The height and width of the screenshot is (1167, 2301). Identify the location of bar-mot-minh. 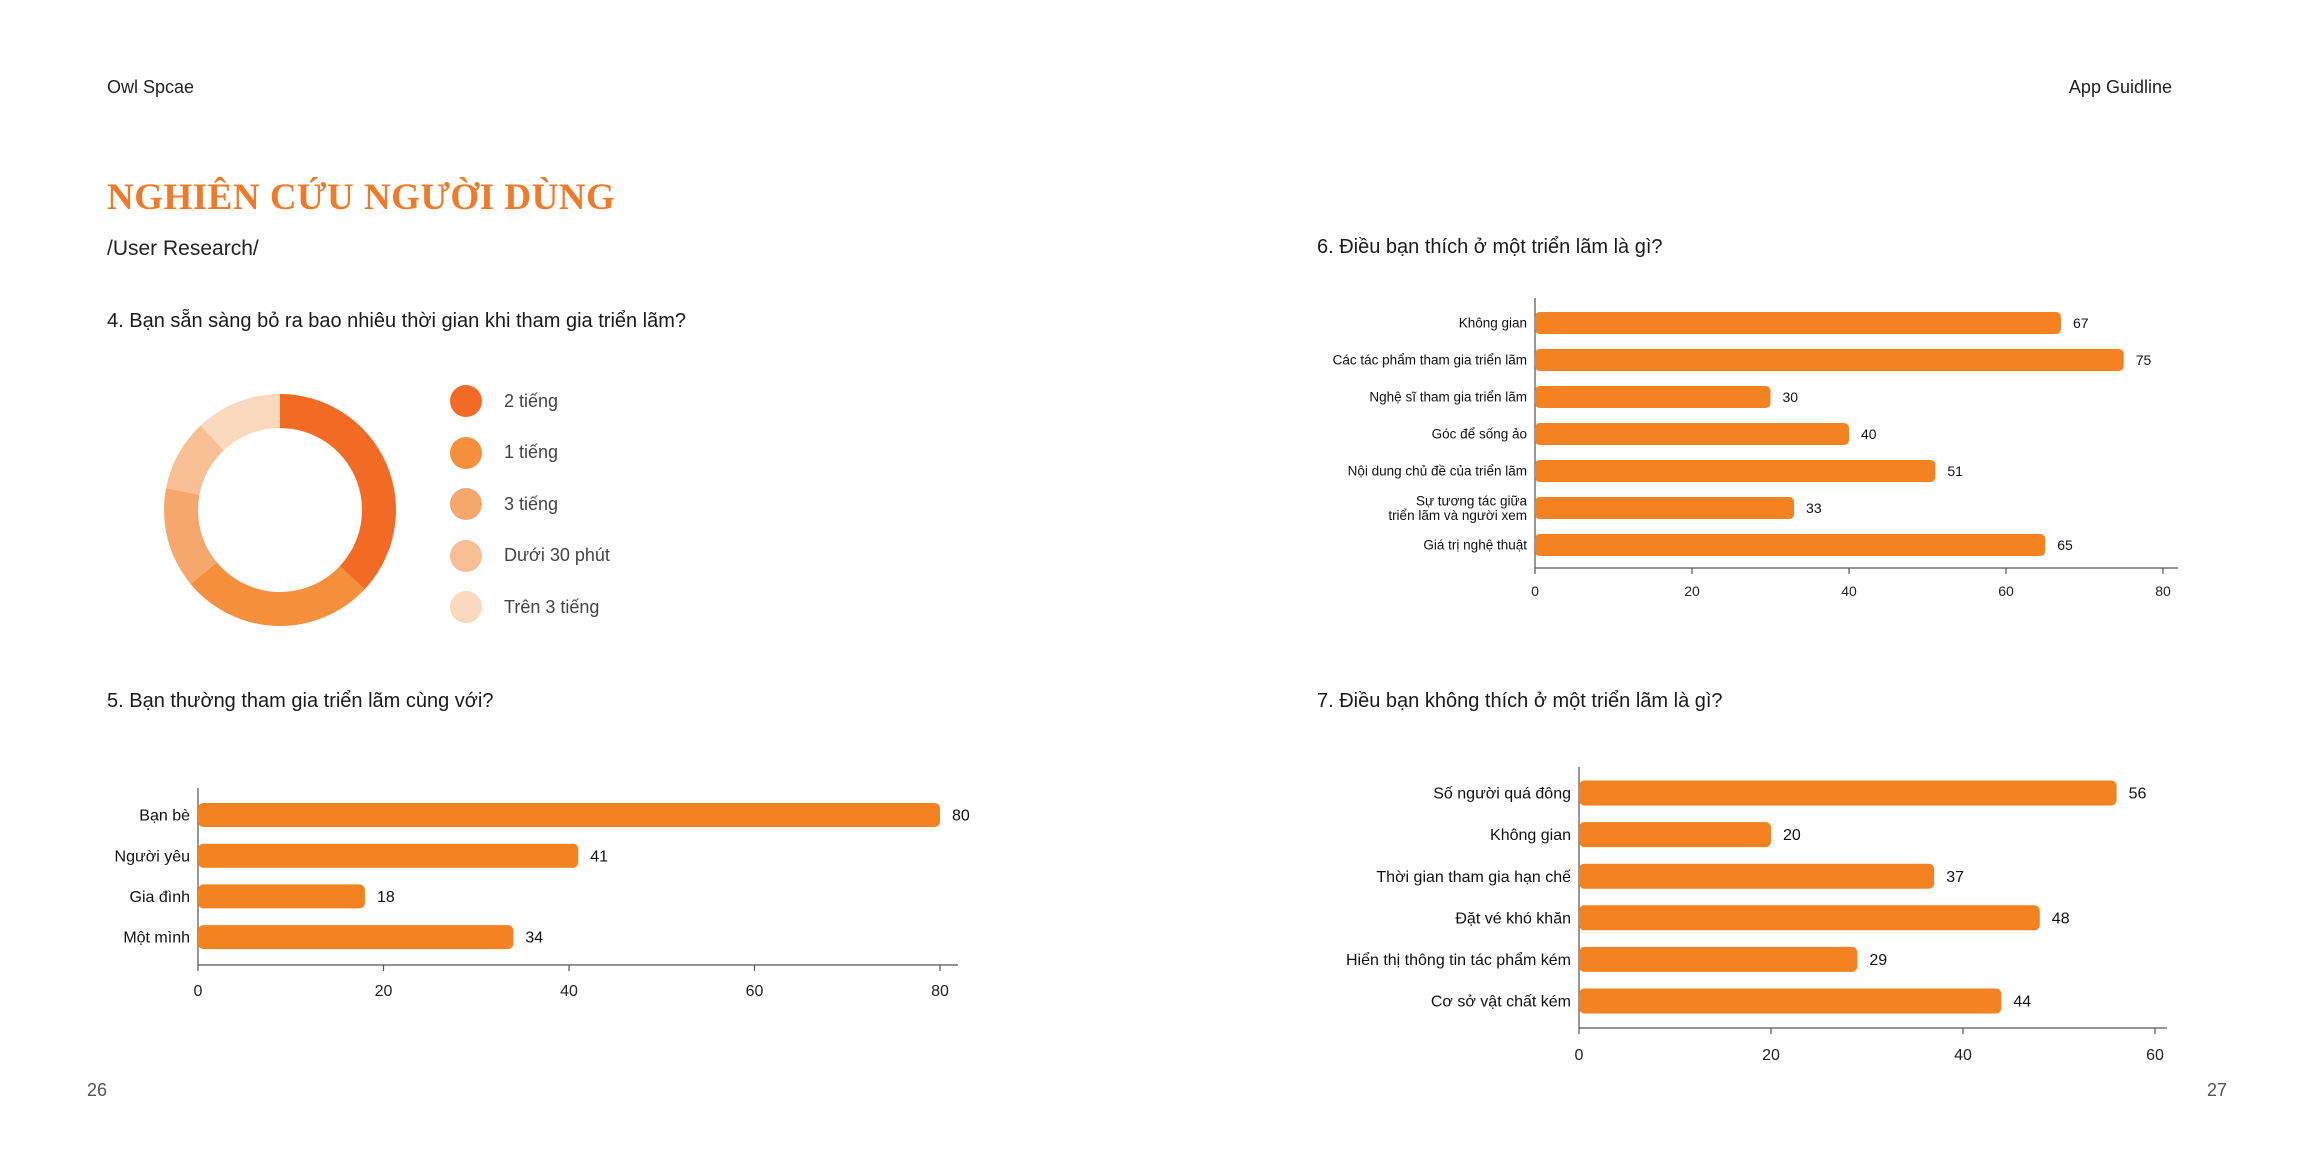
(356, 937).